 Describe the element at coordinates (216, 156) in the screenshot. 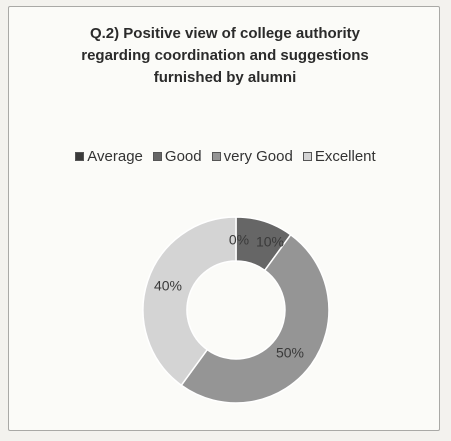

I see `legend-swatch-very-good` at that location.